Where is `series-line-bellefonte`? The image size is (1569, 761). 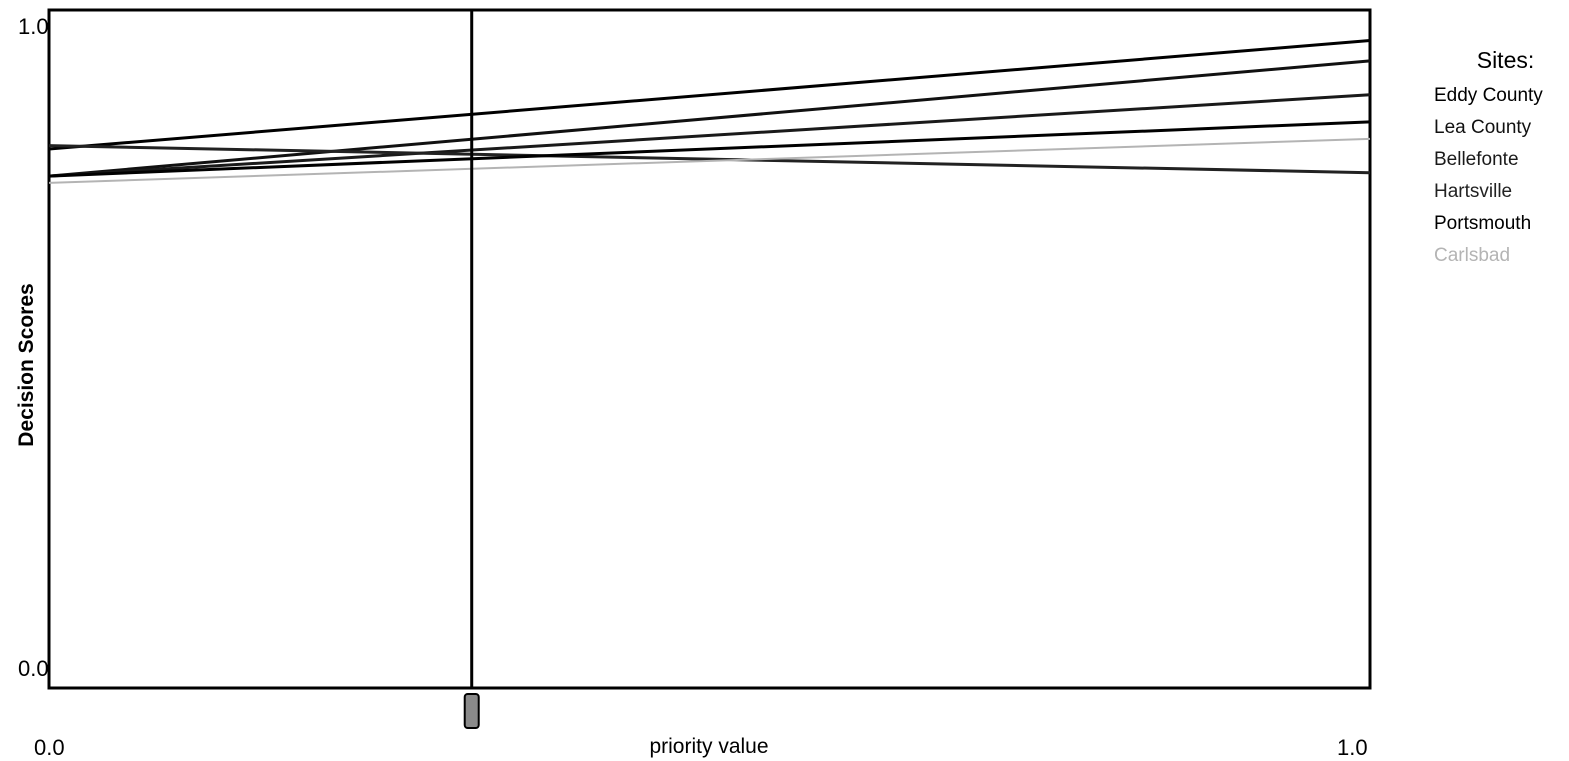
series-line-bellefonte is located at coordinates (709, 135).